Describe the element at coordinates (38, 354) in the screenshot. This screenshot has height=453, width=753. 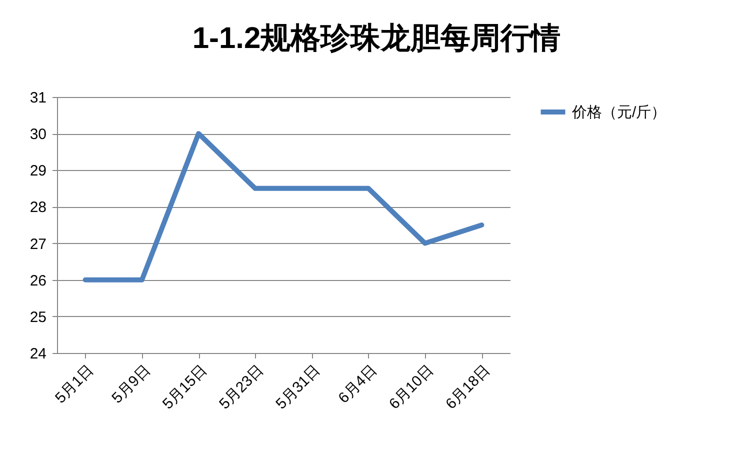
I see `y-tick-label: 24` at that location.